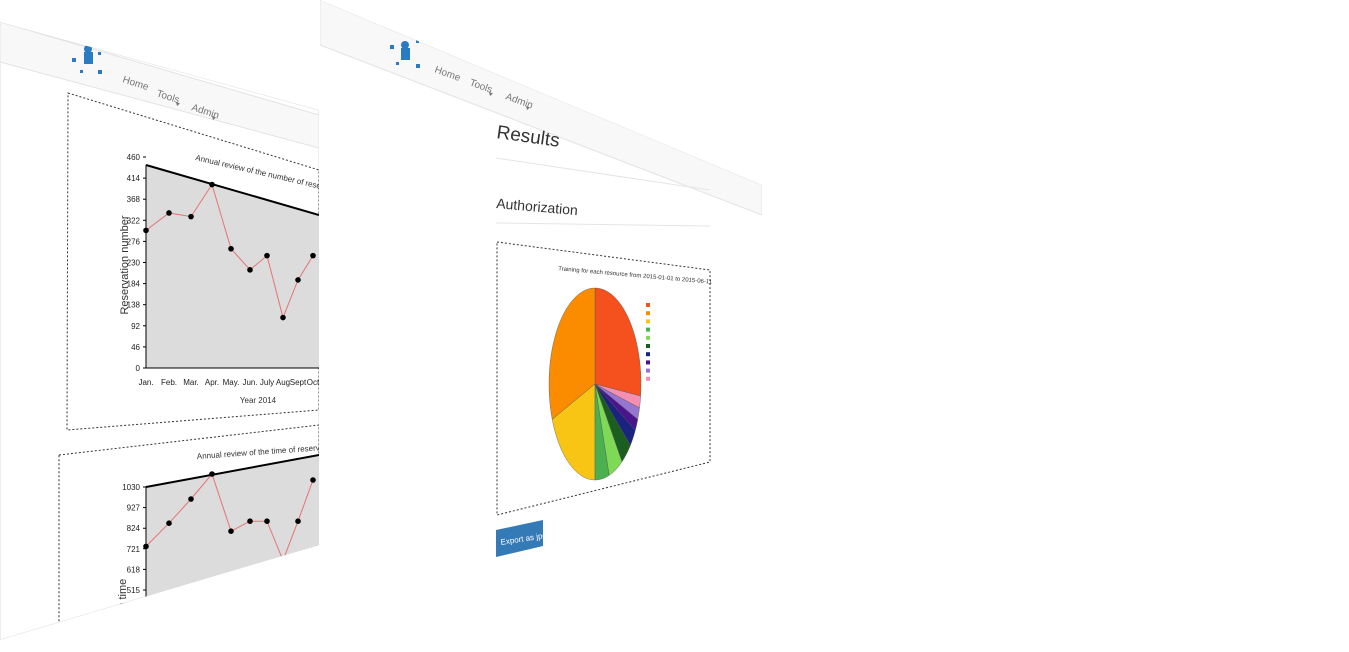 This screenshot has width=1349, height=652. Describe the element at coordinates (267, 382) in the screenshot. I see `x-tick-label: July` at that location.